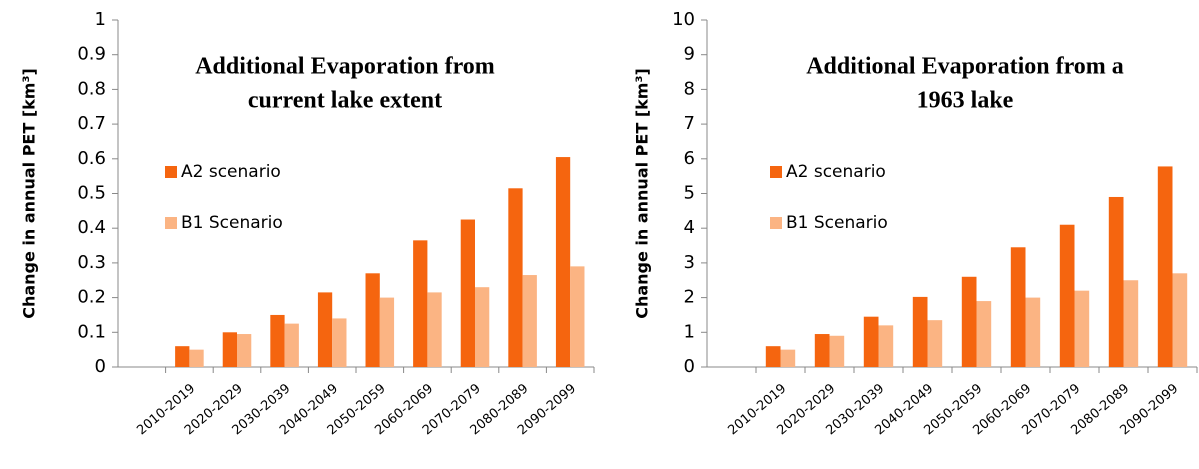 The width and height of the screenshot is (1199, 469). I want to click on y-tick-label: 6, so click(689, 158).